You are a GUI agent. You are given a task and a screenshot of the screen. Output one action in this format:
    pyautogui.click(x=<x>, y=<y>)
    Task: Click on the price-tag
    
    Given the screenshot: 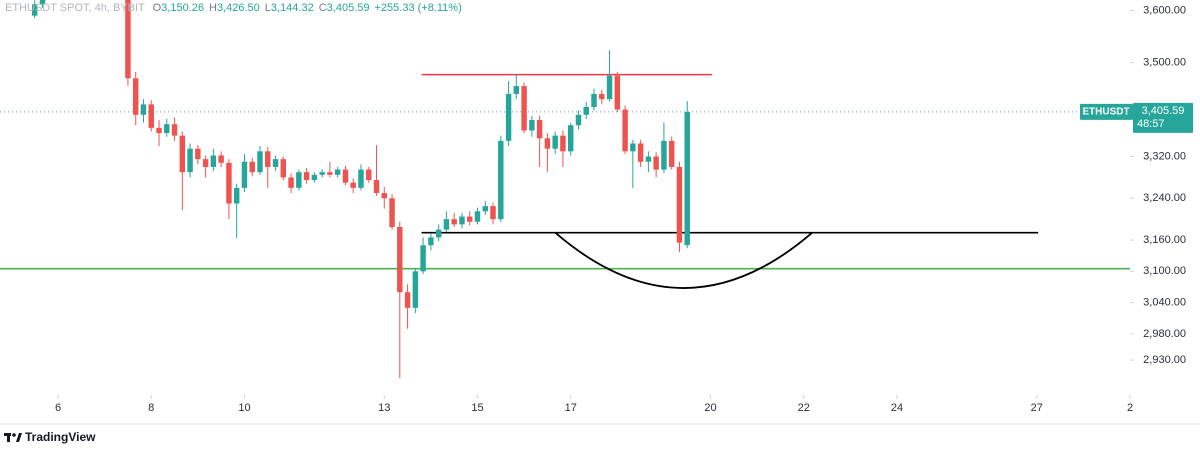 What is the action you would take?
    pyautogui.click(x=1163, y=117)
    